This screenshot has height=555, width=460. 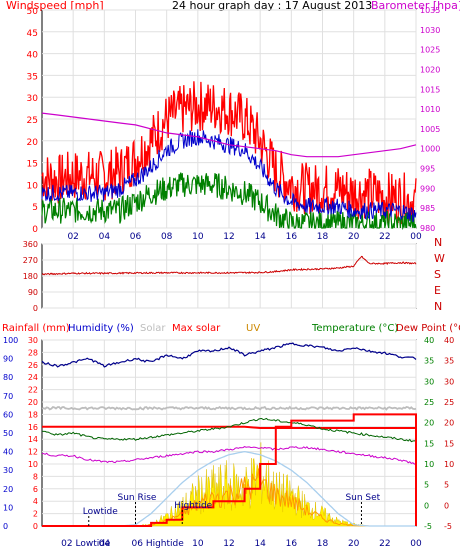 What do you see at coordinates (153, 328) in the screenshot?
I see `legend-entry: Solar` at bounding box center [153, 328].